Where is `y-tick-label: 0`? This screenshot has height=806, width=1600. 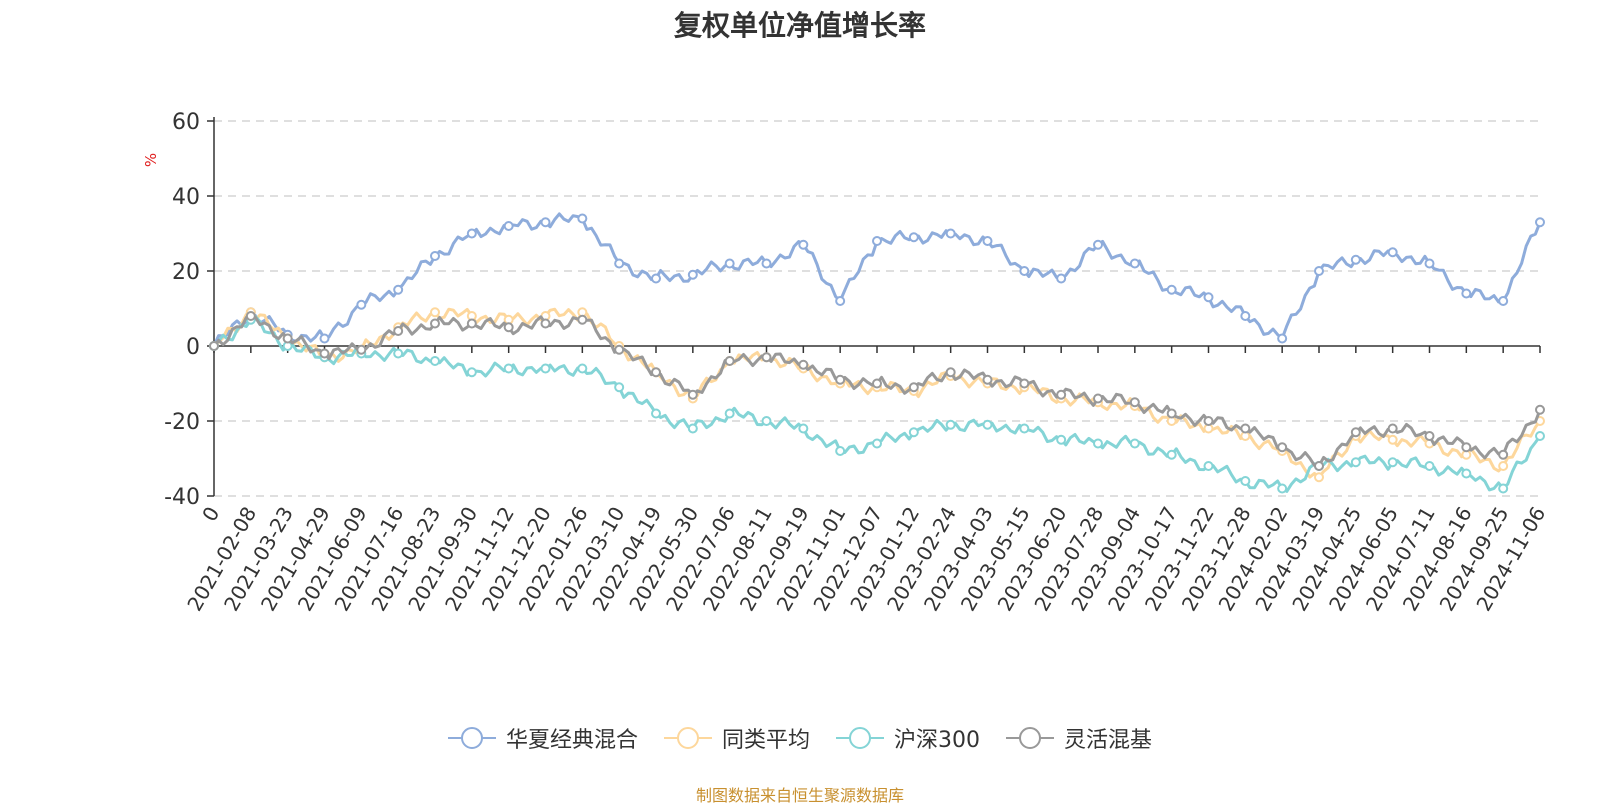 y-tick-label: 0 is located at coordinates (193, 347).